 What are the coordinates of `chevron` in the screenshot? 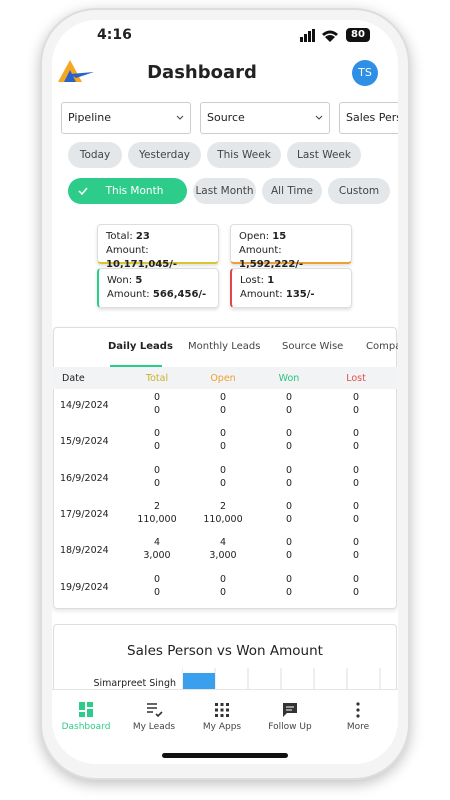 It's located at (319, 117).